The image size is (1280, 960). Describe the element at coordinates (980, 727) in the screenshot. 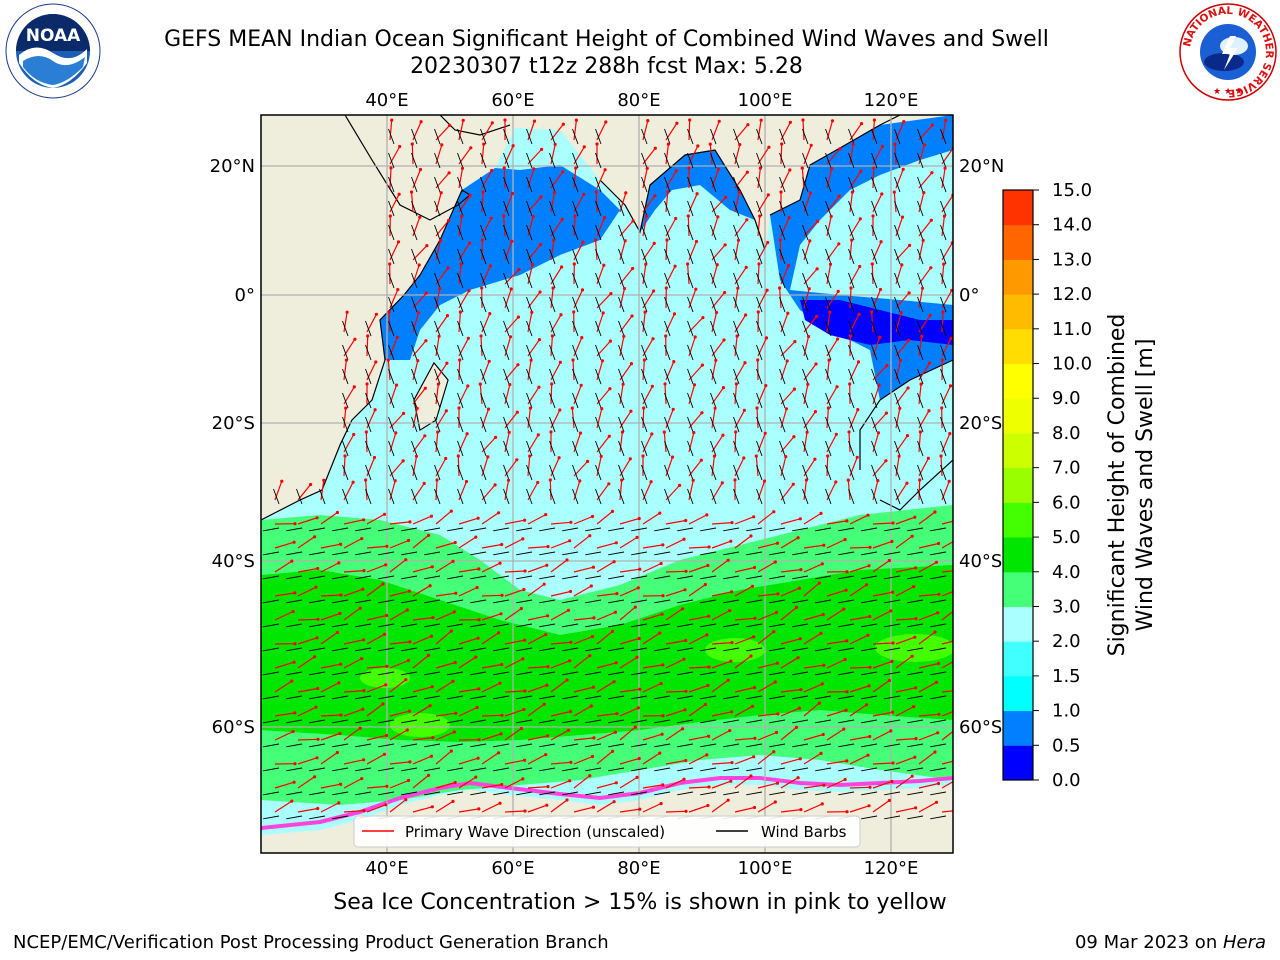

I see `lat-tick-right: 60°S` at that location.